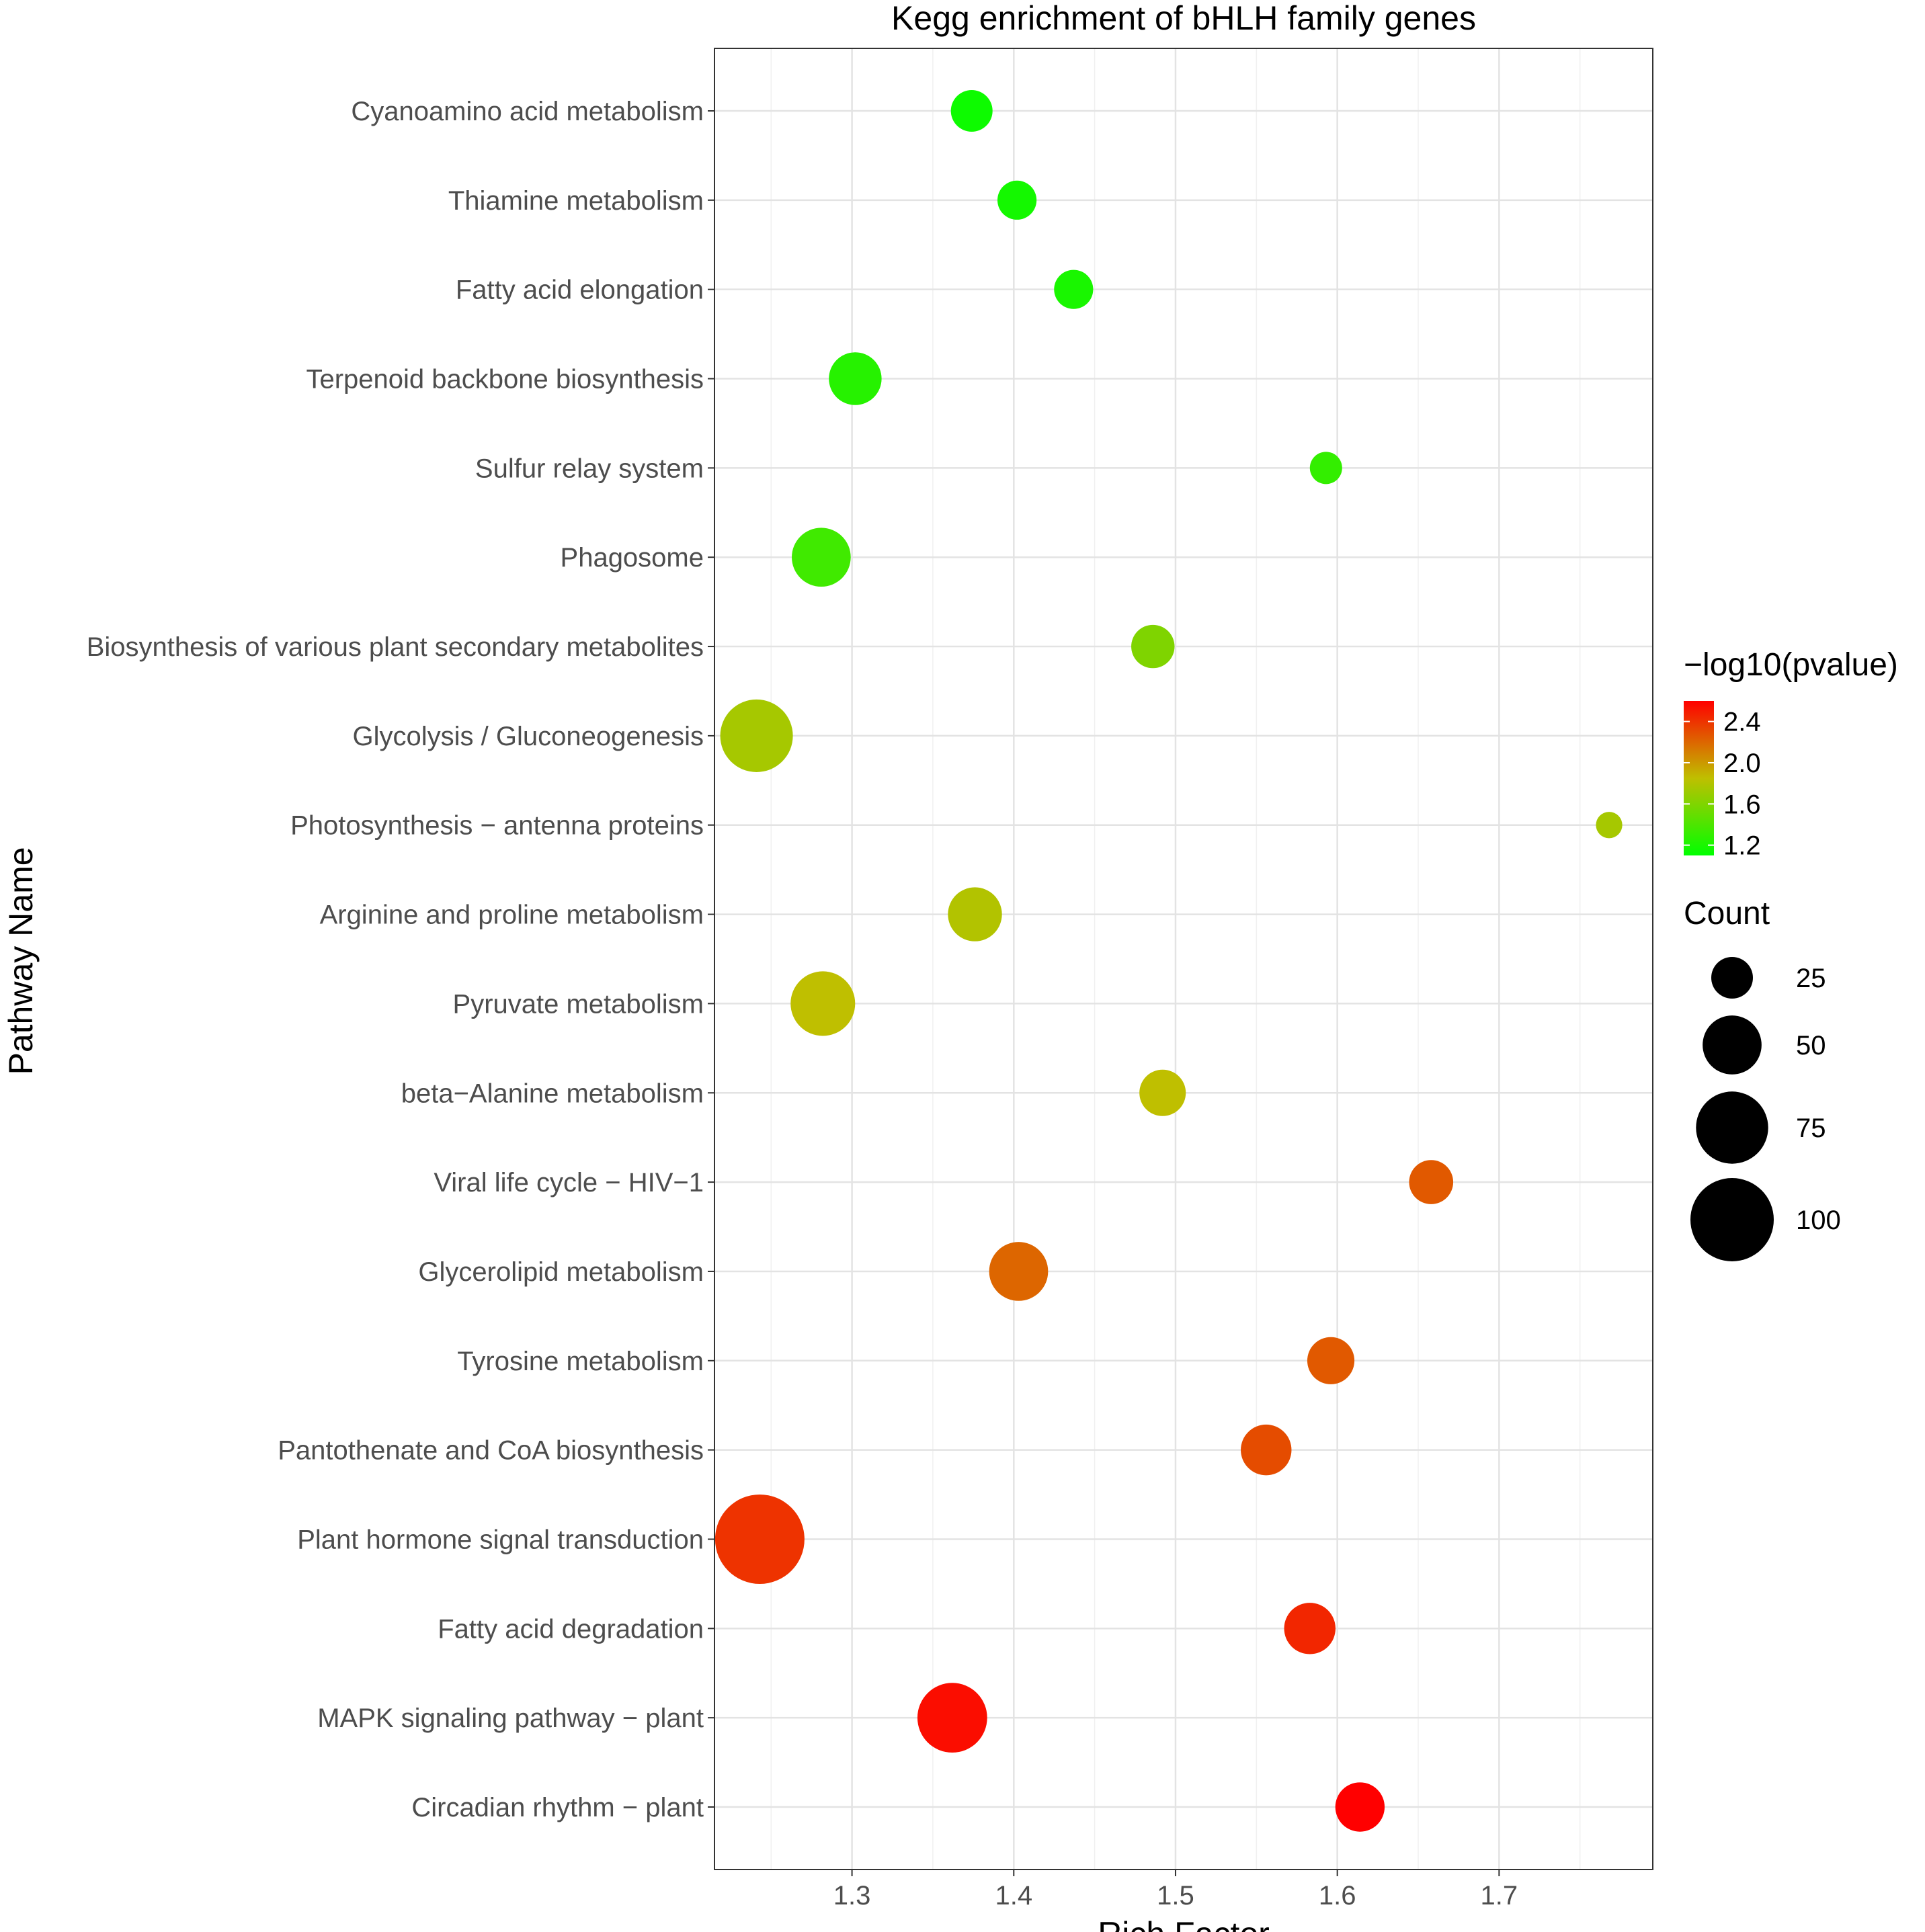 The height and width of the screenshot is (1932, 1925). I want to click on y-tick-label: Fatty acid degradation, so click(571, 1629).